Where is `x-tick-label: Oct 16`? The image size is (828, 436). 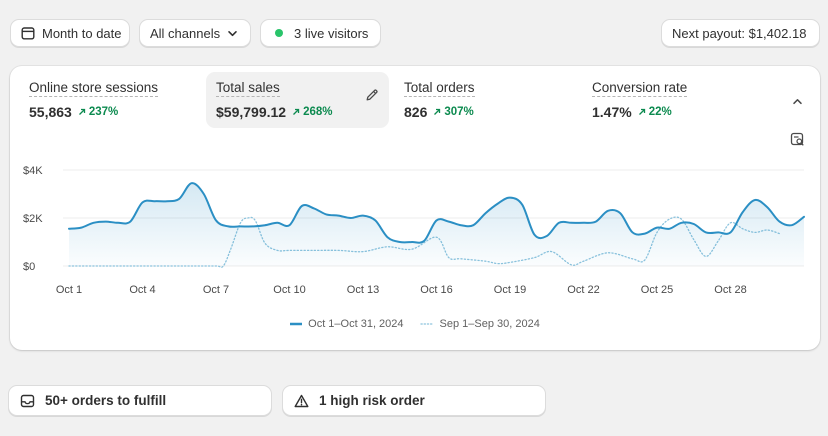 x-tick-label: Oct 16 is located at coordinates (436, 290).